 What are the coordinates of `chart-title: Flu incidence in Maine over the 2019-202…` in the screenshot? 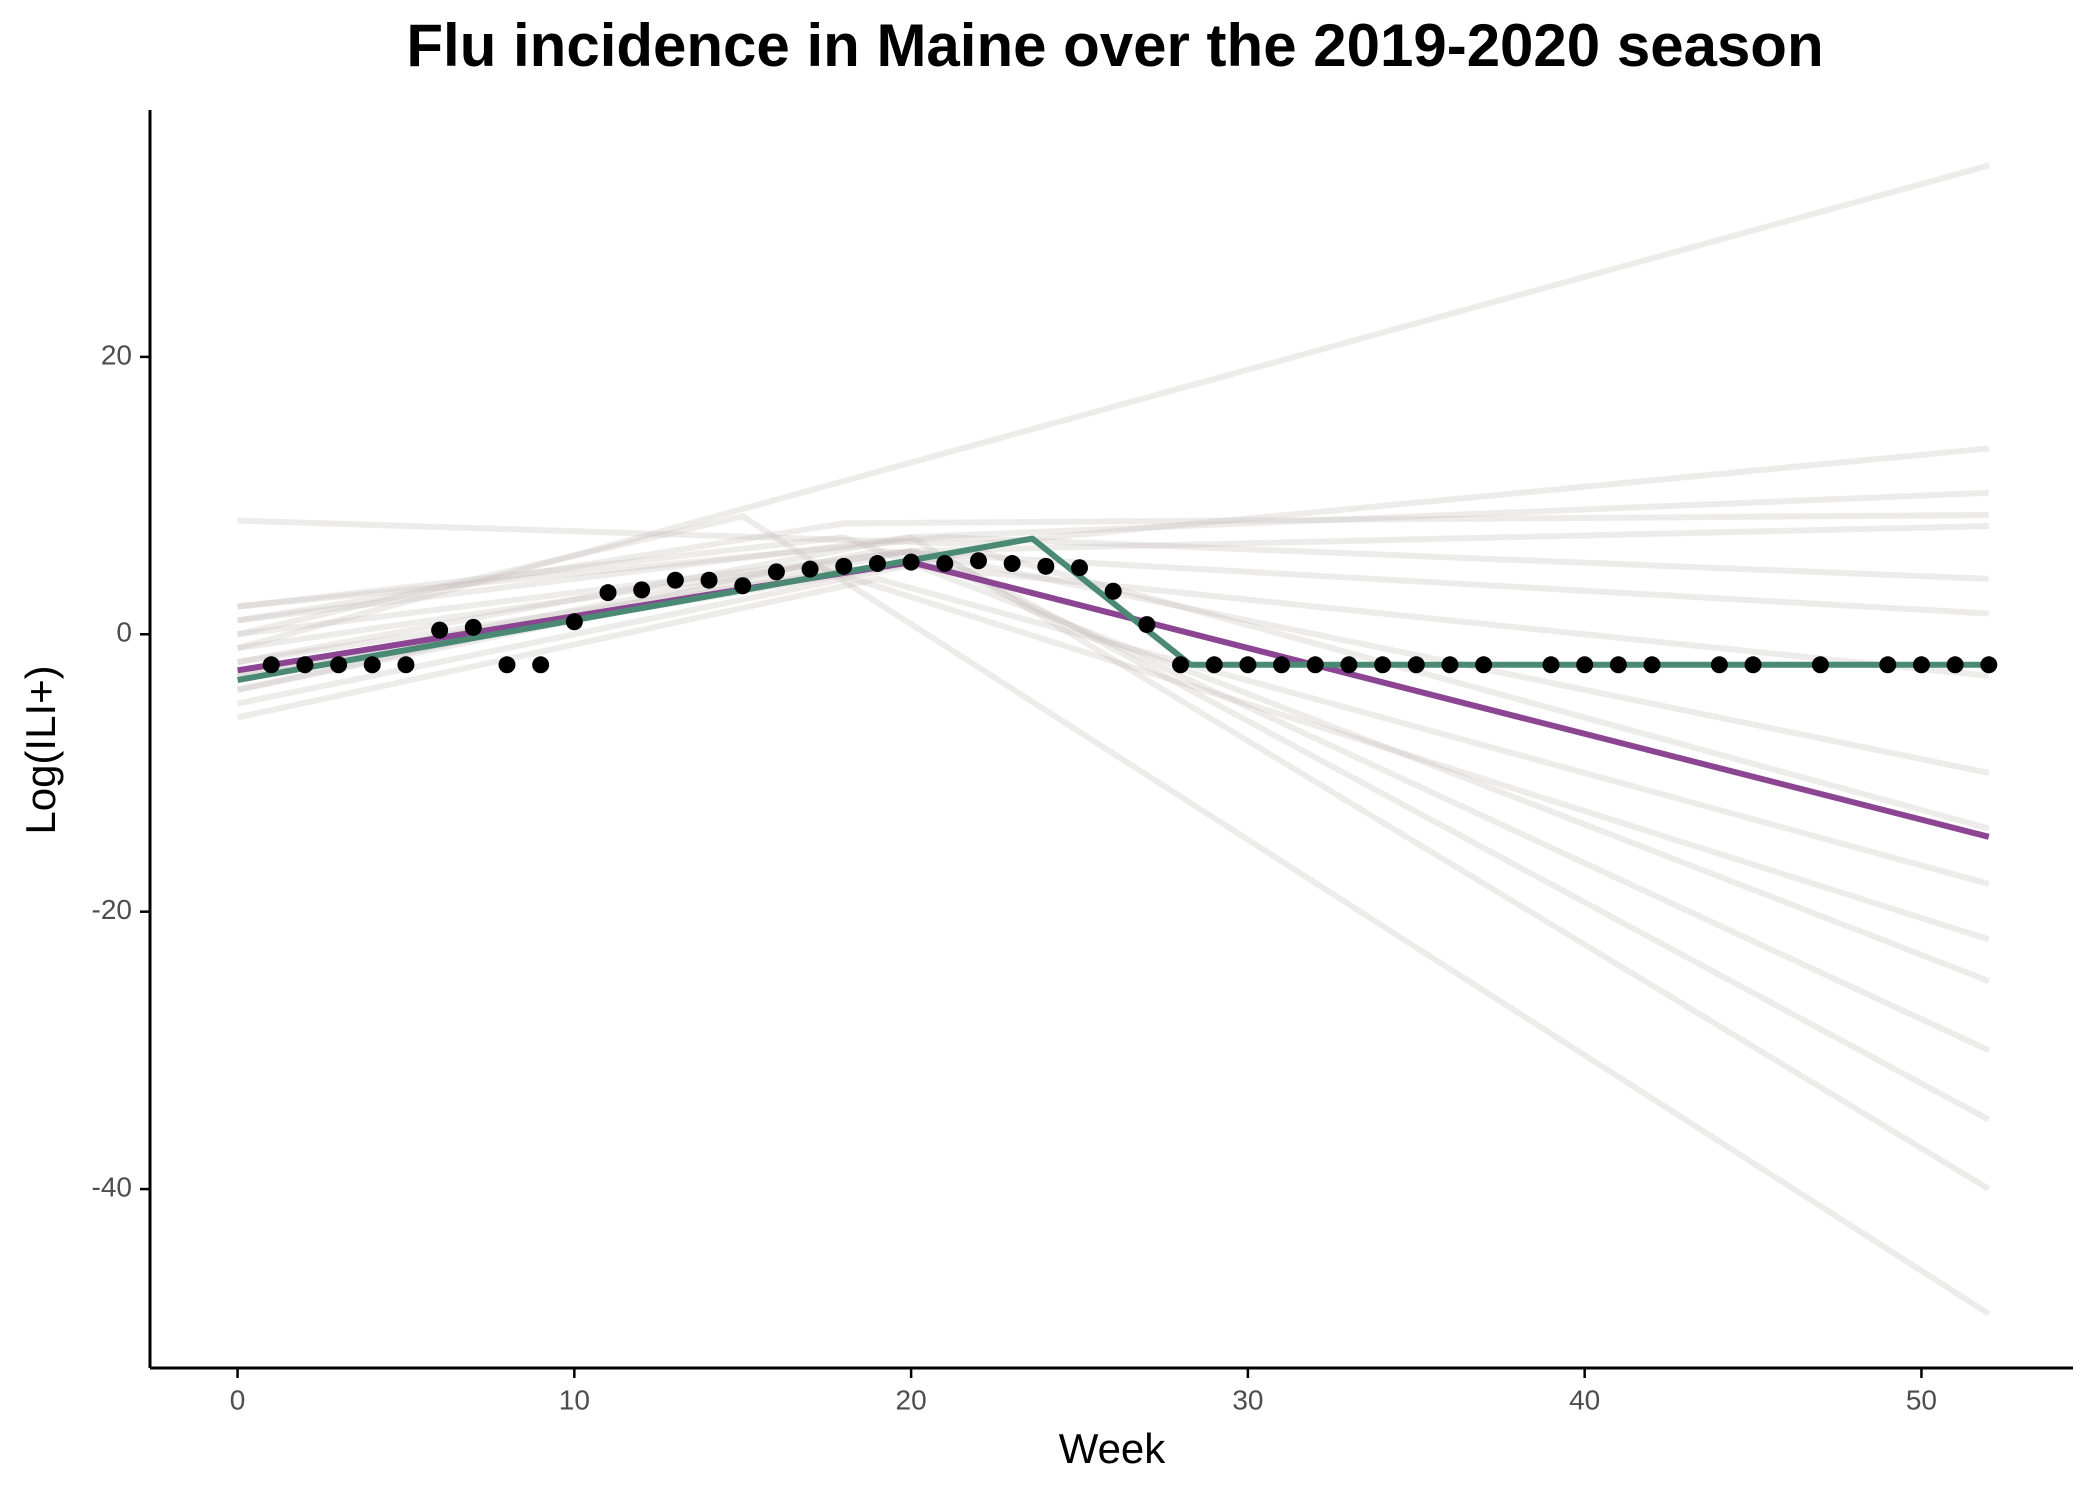 It's located at (1114, 45).